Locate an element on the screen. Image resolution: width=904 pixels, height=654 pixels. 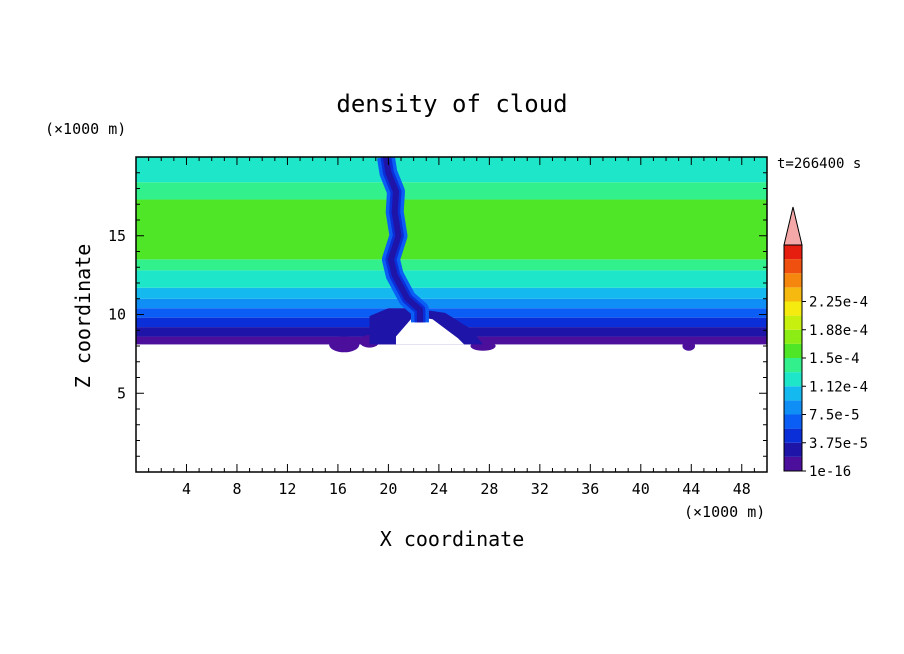
colorbar-label: 1e-16 is located at coordinates (830, 472).